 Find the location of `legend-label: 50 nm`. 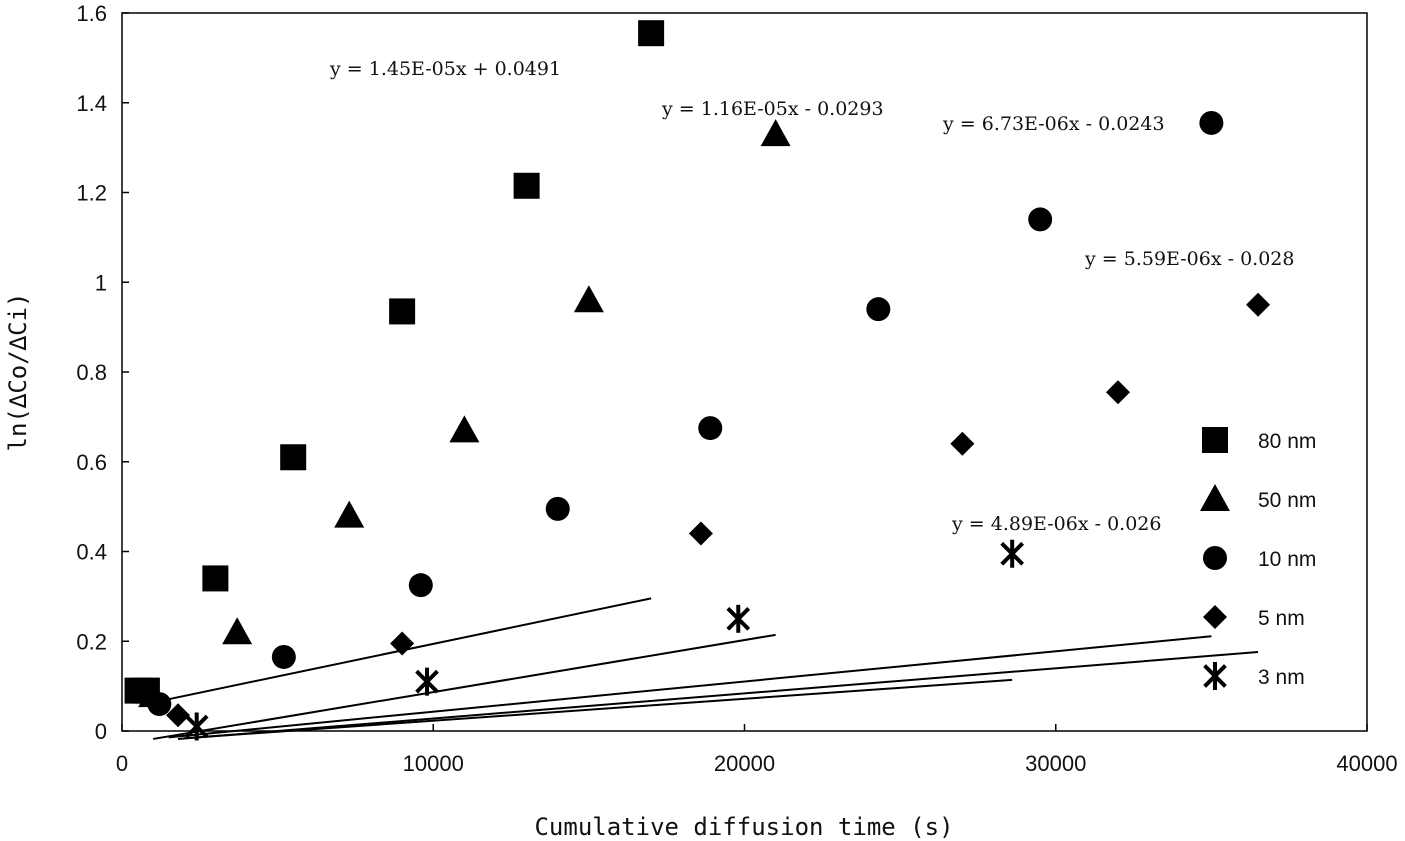

legend-label: 50 nm is located at coordinates (1287, 500).